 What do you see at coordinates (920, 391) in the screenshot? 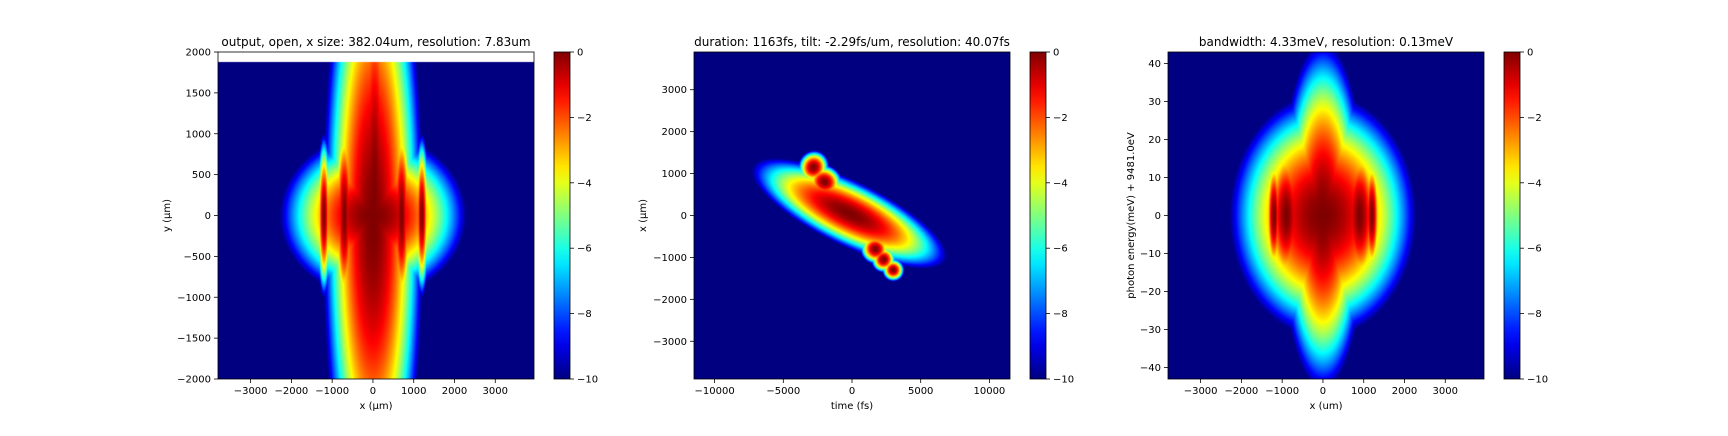
I see `x-tick-label: 5000` at bounding box center [920, 391].